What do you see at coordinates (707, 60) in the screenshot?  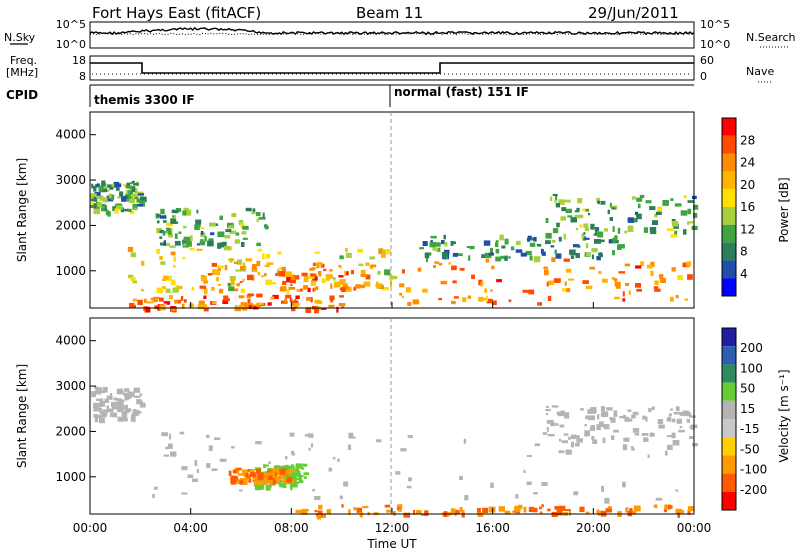 I see `nave-tick-top: 60` at bounding box center [707, 60].